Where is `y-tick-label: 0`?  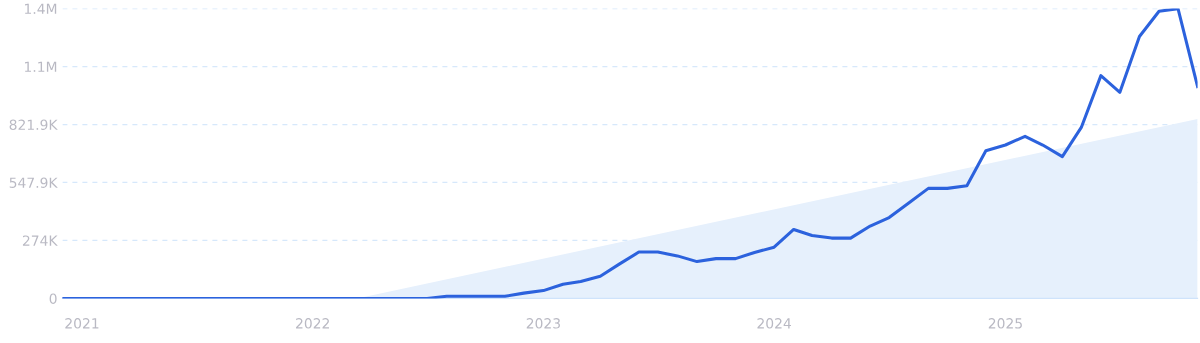
y-tick-label: 0 is located at coordinates (53, 298).